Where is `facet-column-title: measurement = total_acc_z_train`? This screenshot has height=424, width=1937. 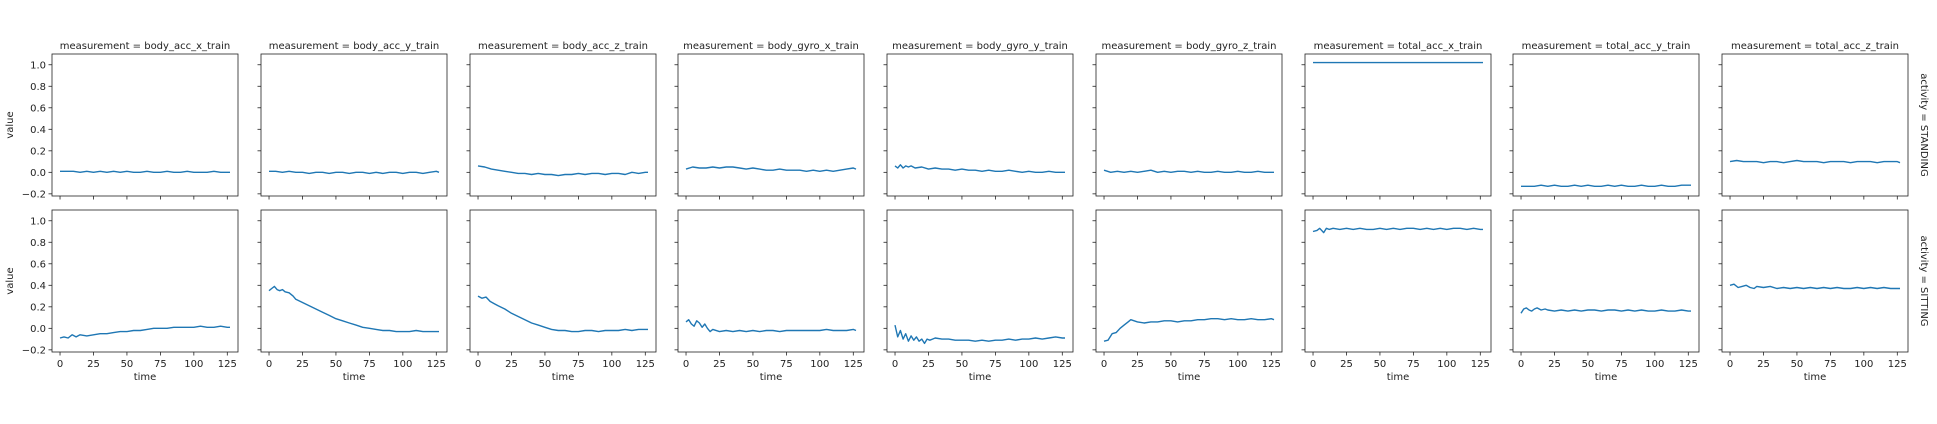 facet-column-title: measurement = total_acc_z_train is located at coordinates (1815, 46).